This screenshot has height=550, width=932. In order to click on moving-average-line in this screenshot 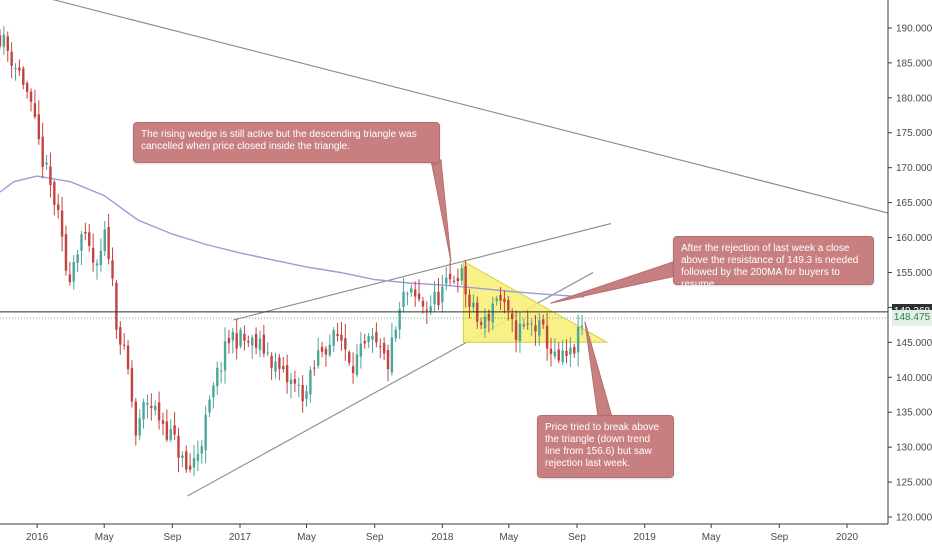, I will do `click(292, 236)`.